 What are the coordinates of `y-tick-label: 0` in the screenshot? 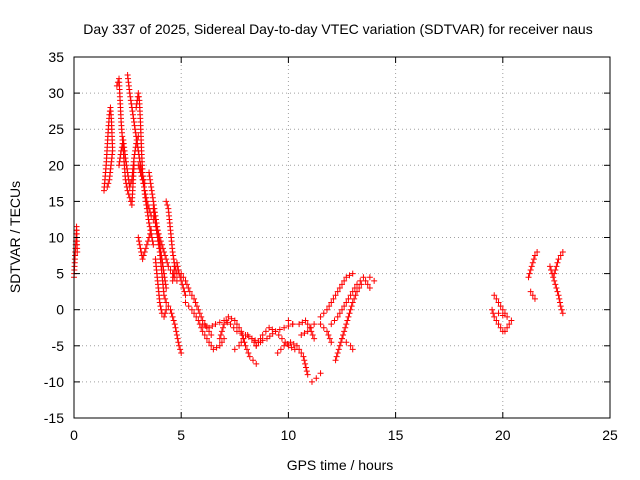 It's located at (60, 310).